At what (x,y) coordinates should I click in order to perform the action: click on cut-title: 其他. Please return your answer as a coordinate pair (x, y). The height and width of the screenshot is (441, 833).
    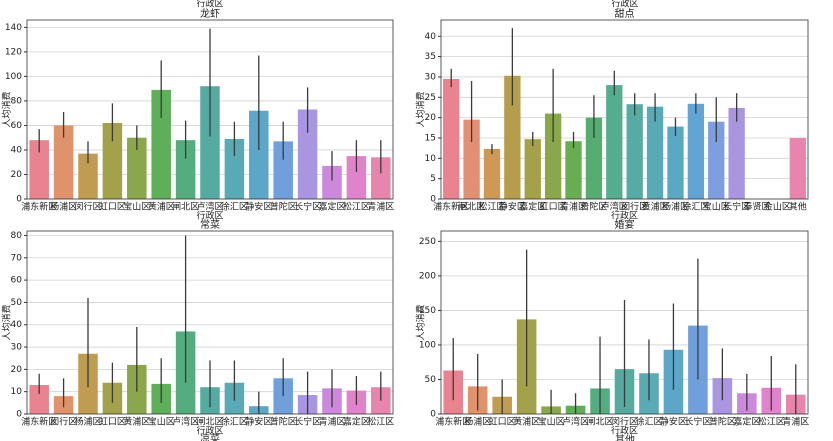
    Looking at the image, I should click on (625, 437).